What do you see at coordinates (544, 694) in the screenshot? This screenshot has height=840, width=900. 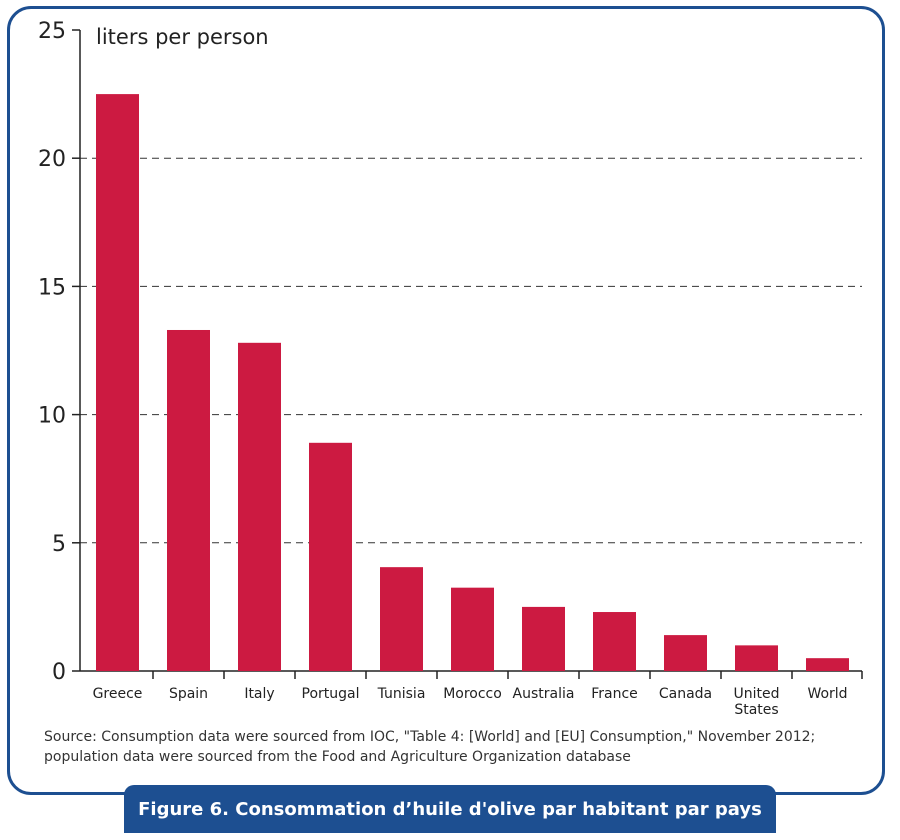 I see `x-tick-label: Australia` at bounding box center [544, 694].